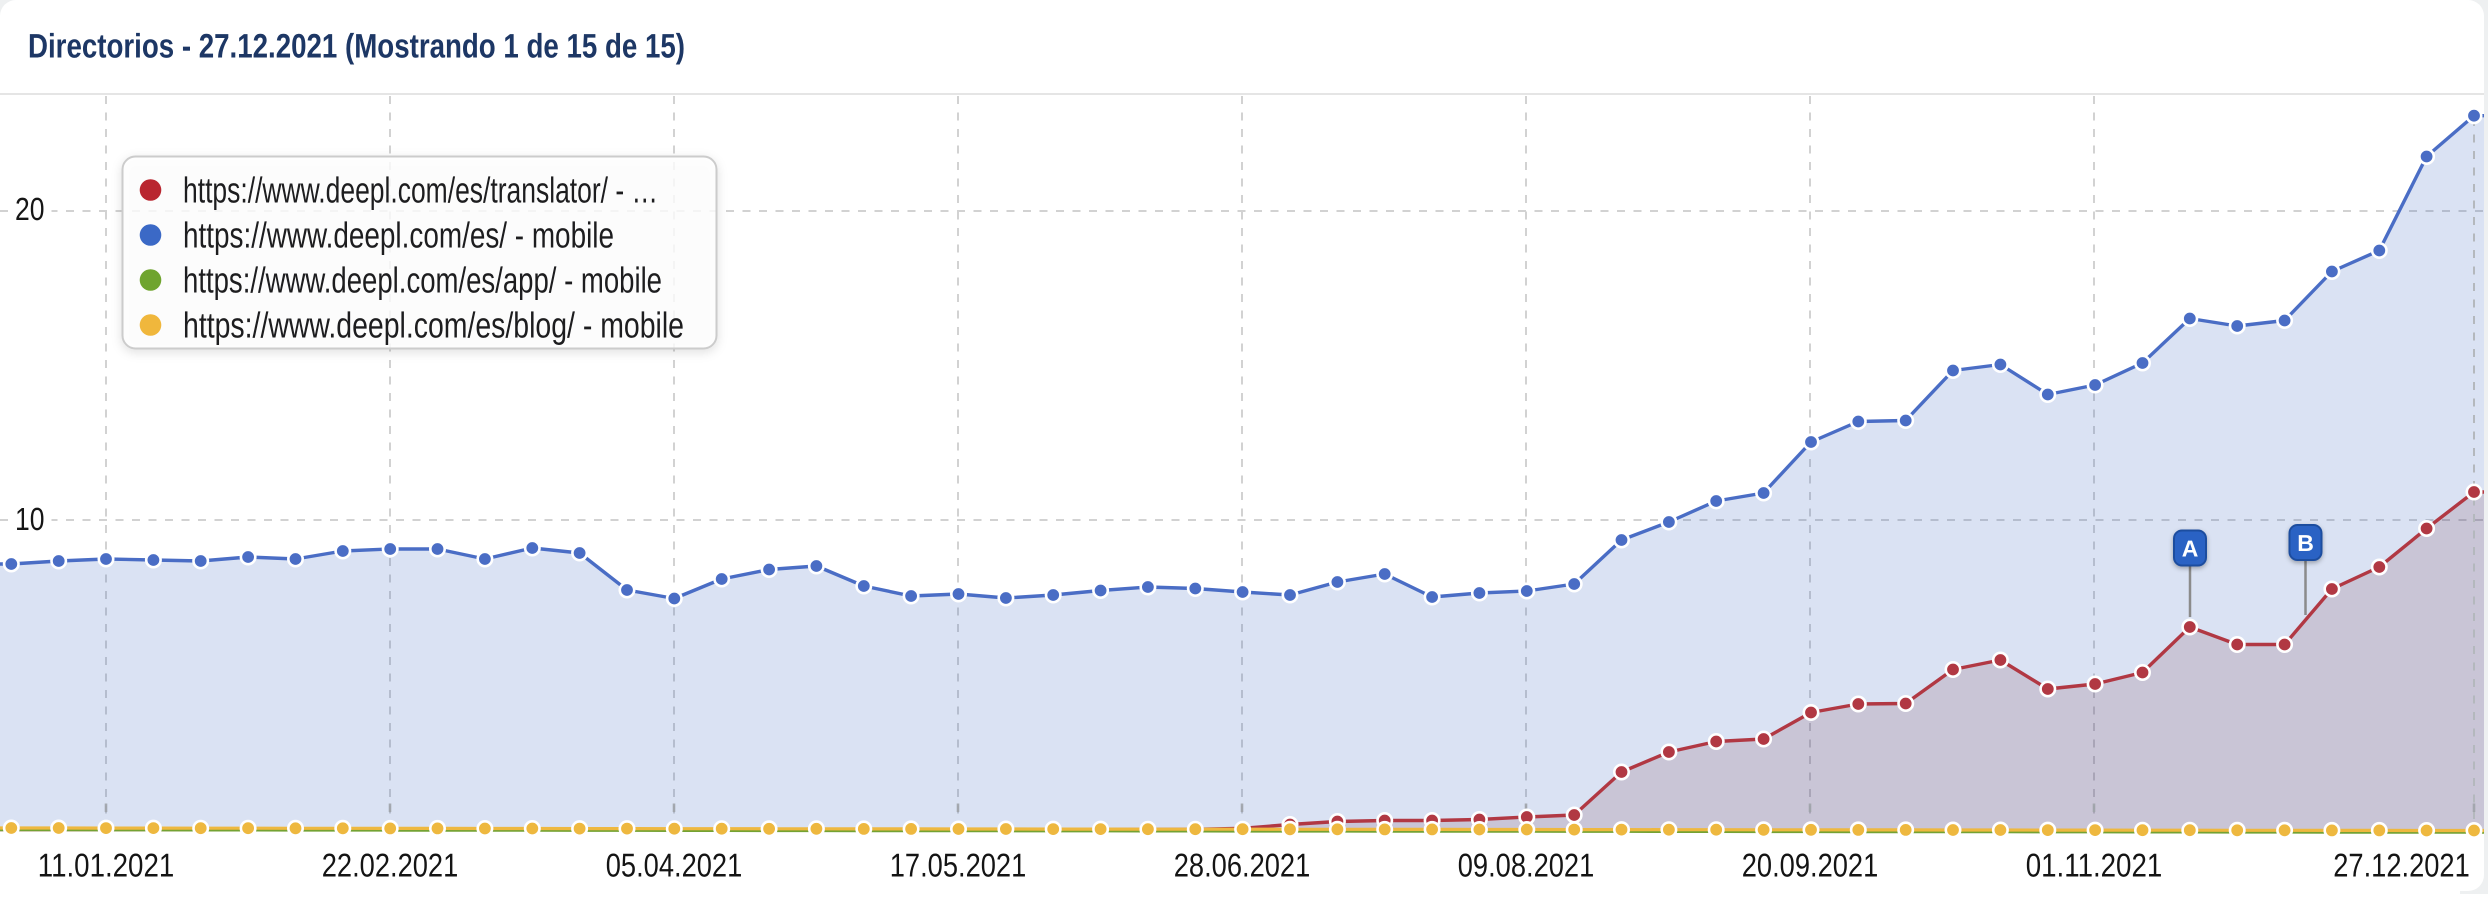 The width and height of the screenshot is (2488, 899). I want to click on svg-text:https://www.deepl.com/es/app/: https://www.deepl.com/es/app/ - mobile, so click(422, 280).